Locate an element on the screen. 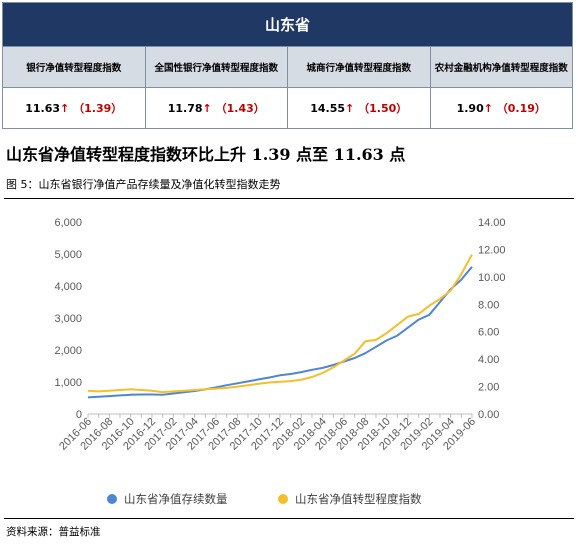  legend-label: 山东省净值转型程度指数 is located at coordinates (358, 499).